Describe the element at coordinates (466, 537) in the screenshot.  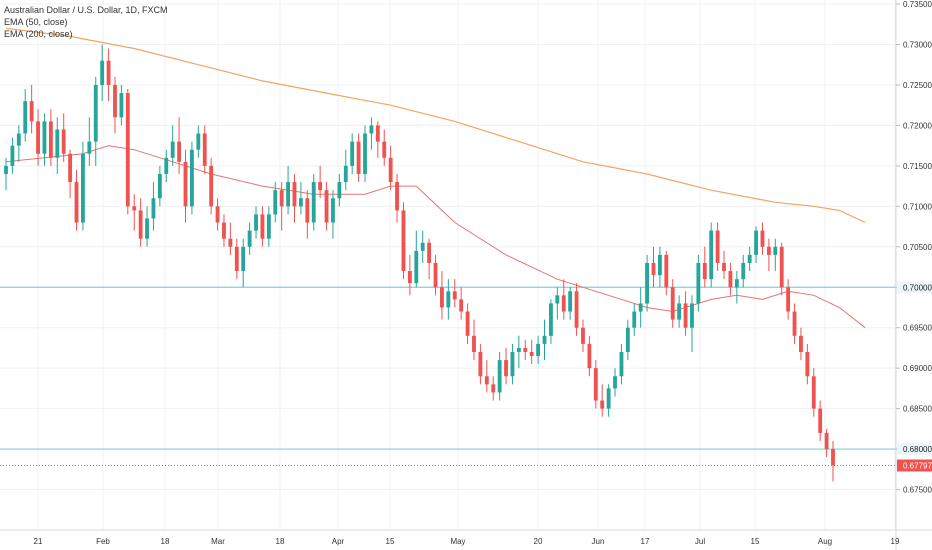
I see `time-axis: 21 Feb 18 Mar 18 Apr 15 May 20 Jun 17 Jul 15 Aug 19` at that location.